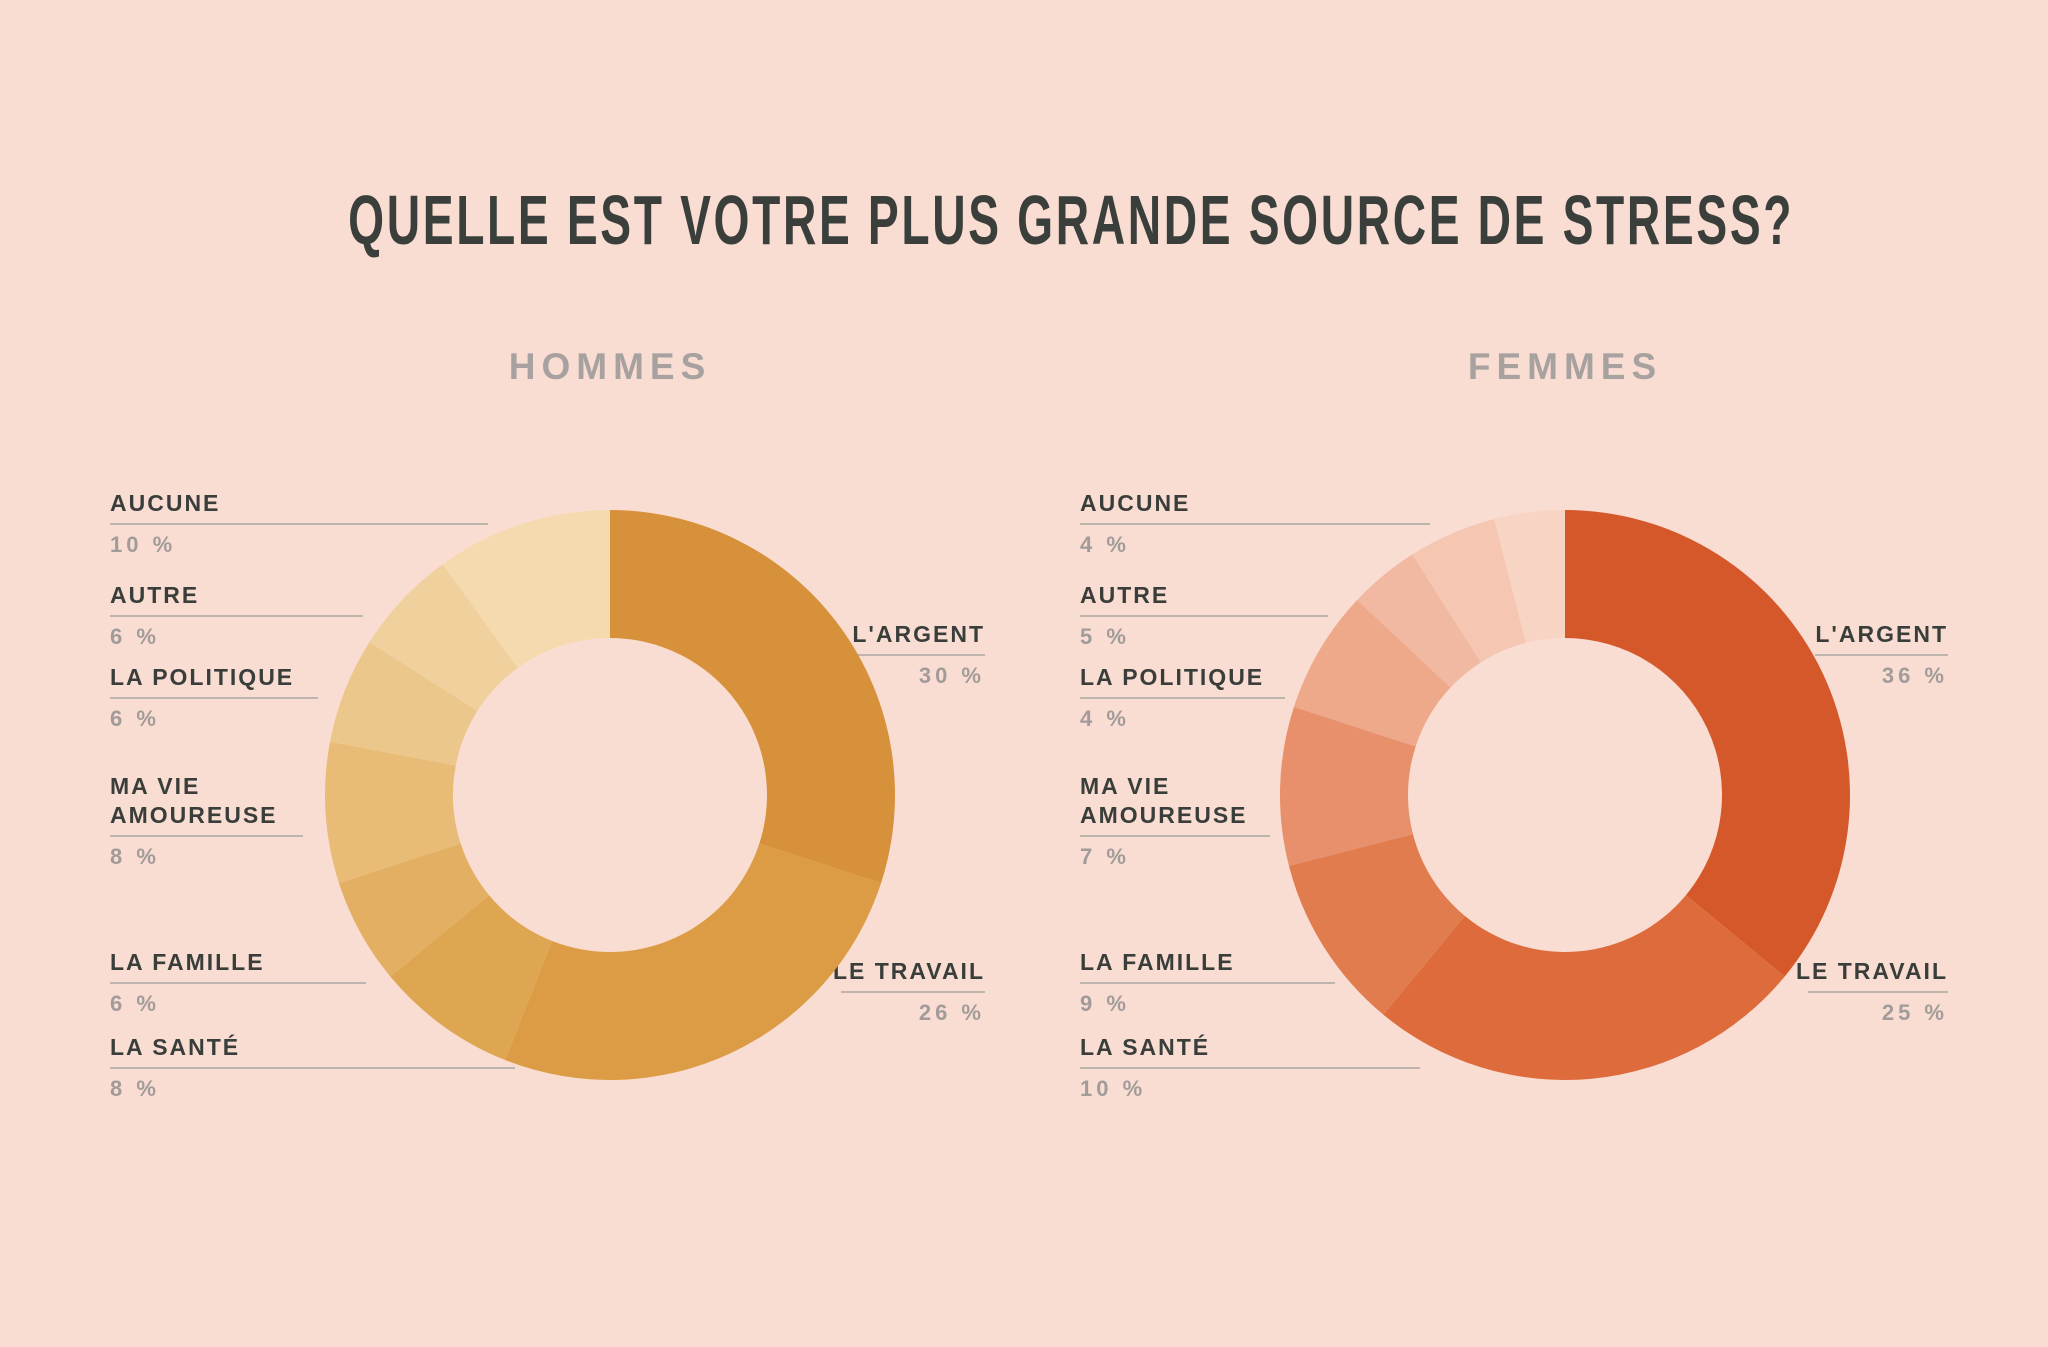 The image size is (2048, 1347). I want to click on slice-femmes-aucune, so click(1529, 576).